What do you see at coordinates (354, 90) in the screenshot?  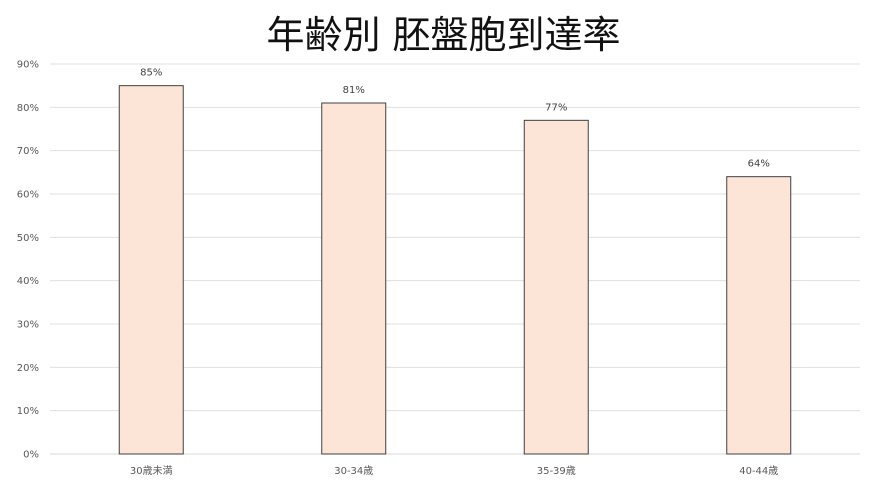 I see `data-label: 81%` at bounding box center [354, 90].